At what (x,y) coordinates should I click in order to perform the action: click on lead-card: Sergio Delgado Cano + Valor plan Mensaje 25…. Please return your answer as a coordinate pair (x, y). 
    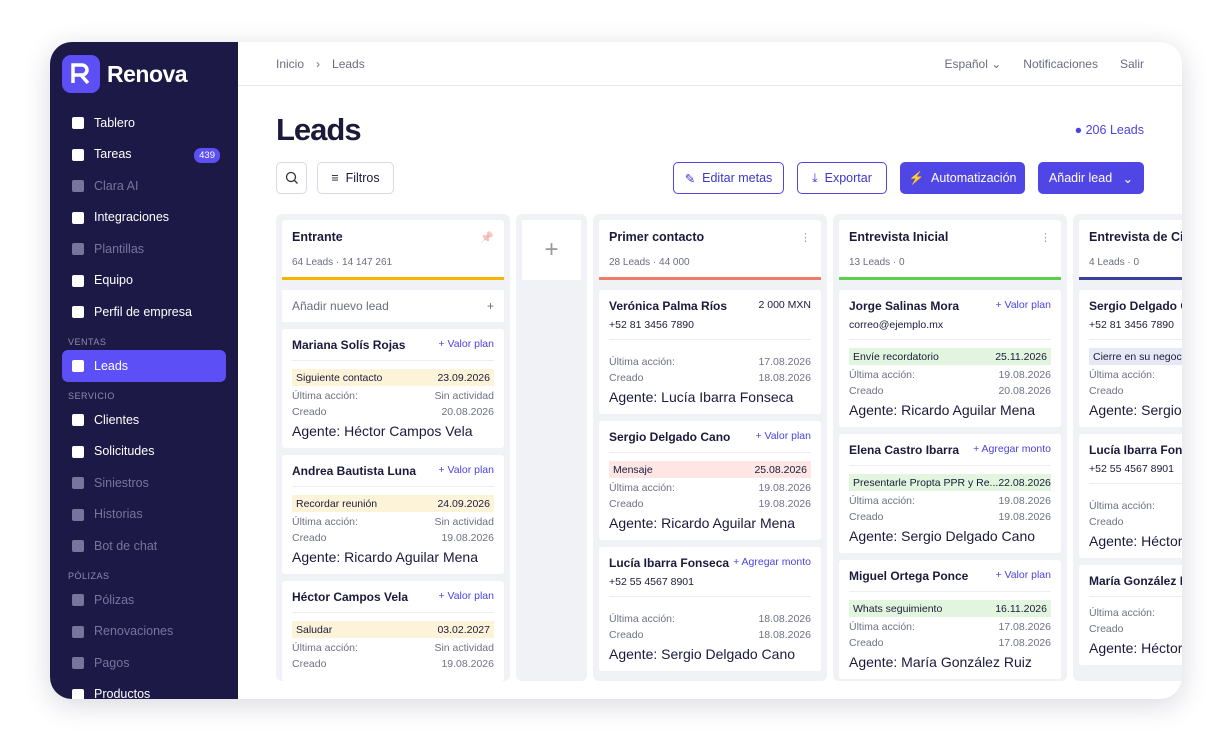
    Looking at the image, I should click on (710, 480).